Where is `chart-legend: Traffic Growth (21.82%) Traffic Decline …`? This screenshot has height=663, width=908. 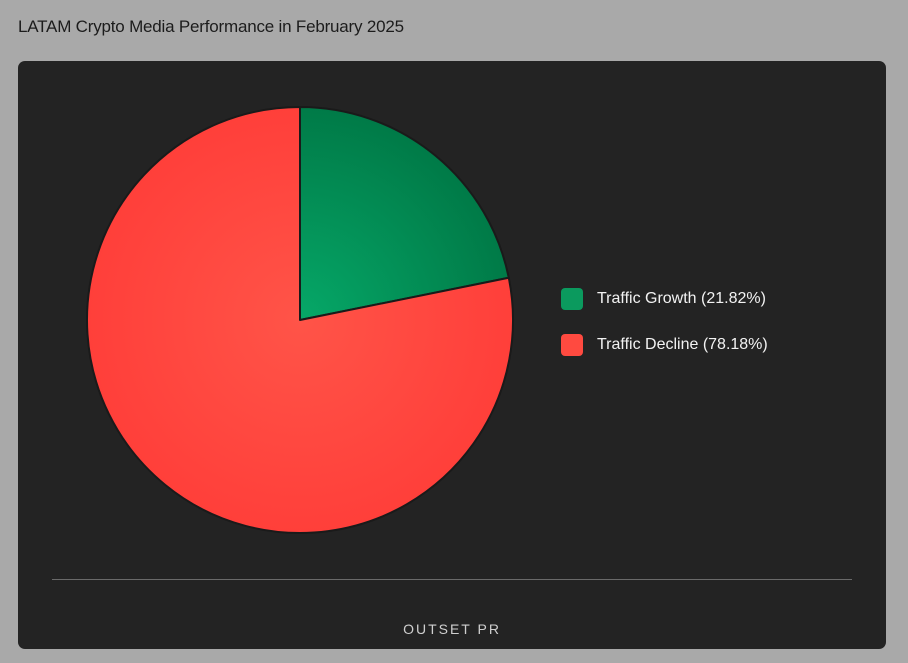 chart-legend: Traffic Growth (21.82%) Traffic Decline … is located at coordinates (664, 333).